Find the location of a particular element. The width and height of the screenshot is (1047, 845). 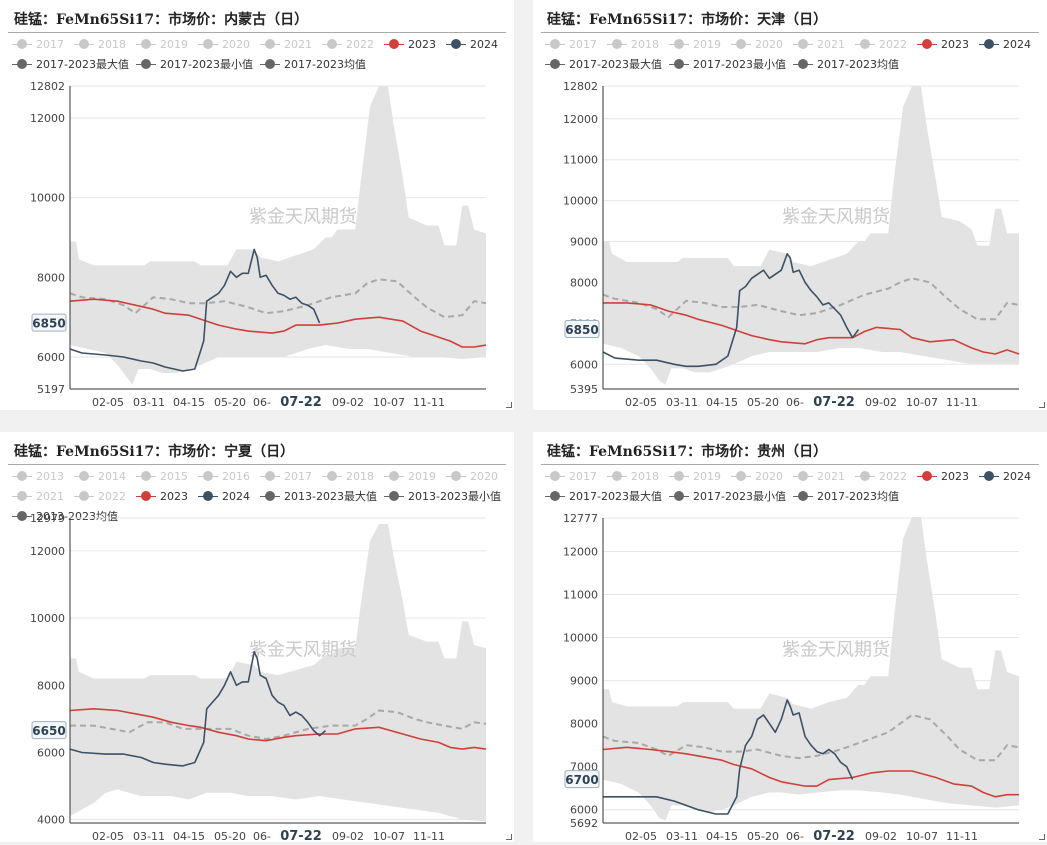

x-tick-label: 06- is located at coordinates (795, 836).